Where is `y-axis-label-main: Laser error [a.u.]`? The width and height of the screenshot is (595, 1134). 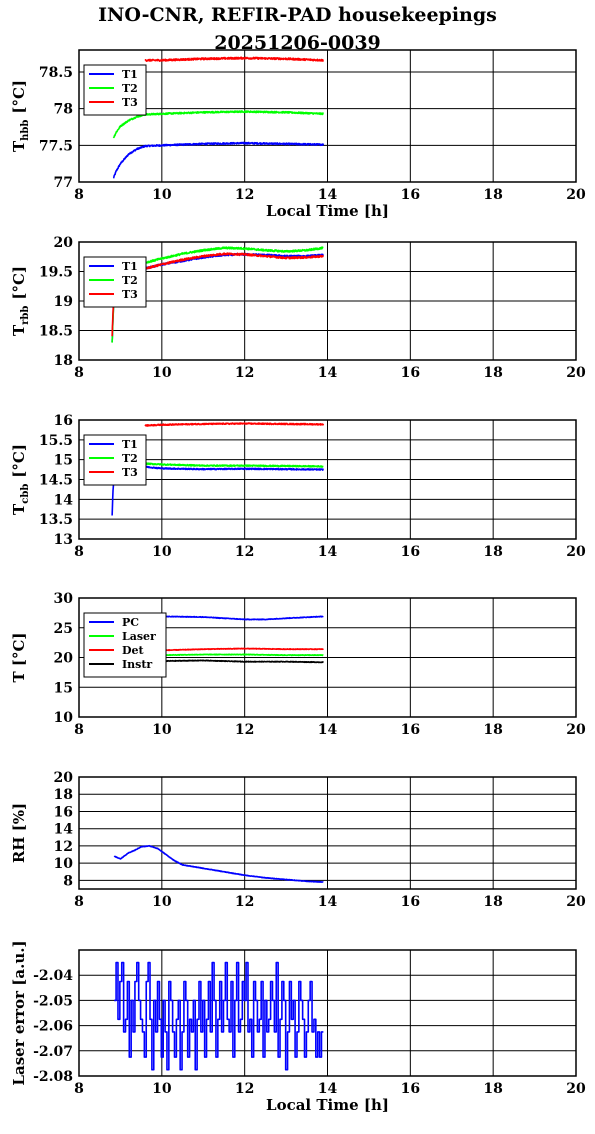 y-axis-label-main: Laser error [a.u.] is located at coordinates (19, 1012).